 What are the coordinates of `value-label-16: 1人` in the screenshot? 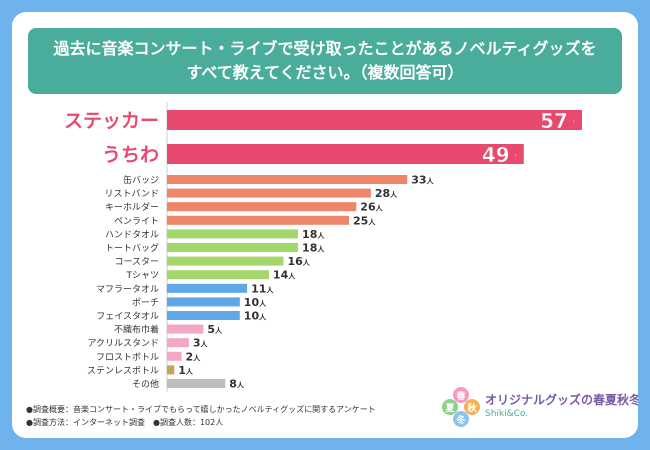 It's located at (186, 370).